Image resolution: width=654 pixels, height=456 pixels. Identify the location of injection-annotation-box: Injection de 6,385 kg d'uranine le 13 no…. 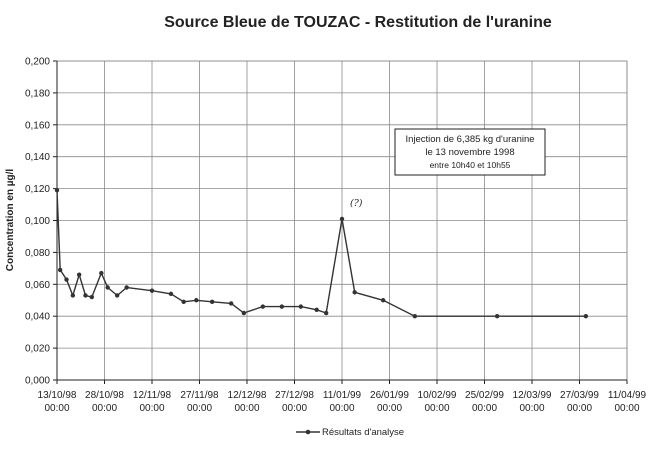
(470, 152).